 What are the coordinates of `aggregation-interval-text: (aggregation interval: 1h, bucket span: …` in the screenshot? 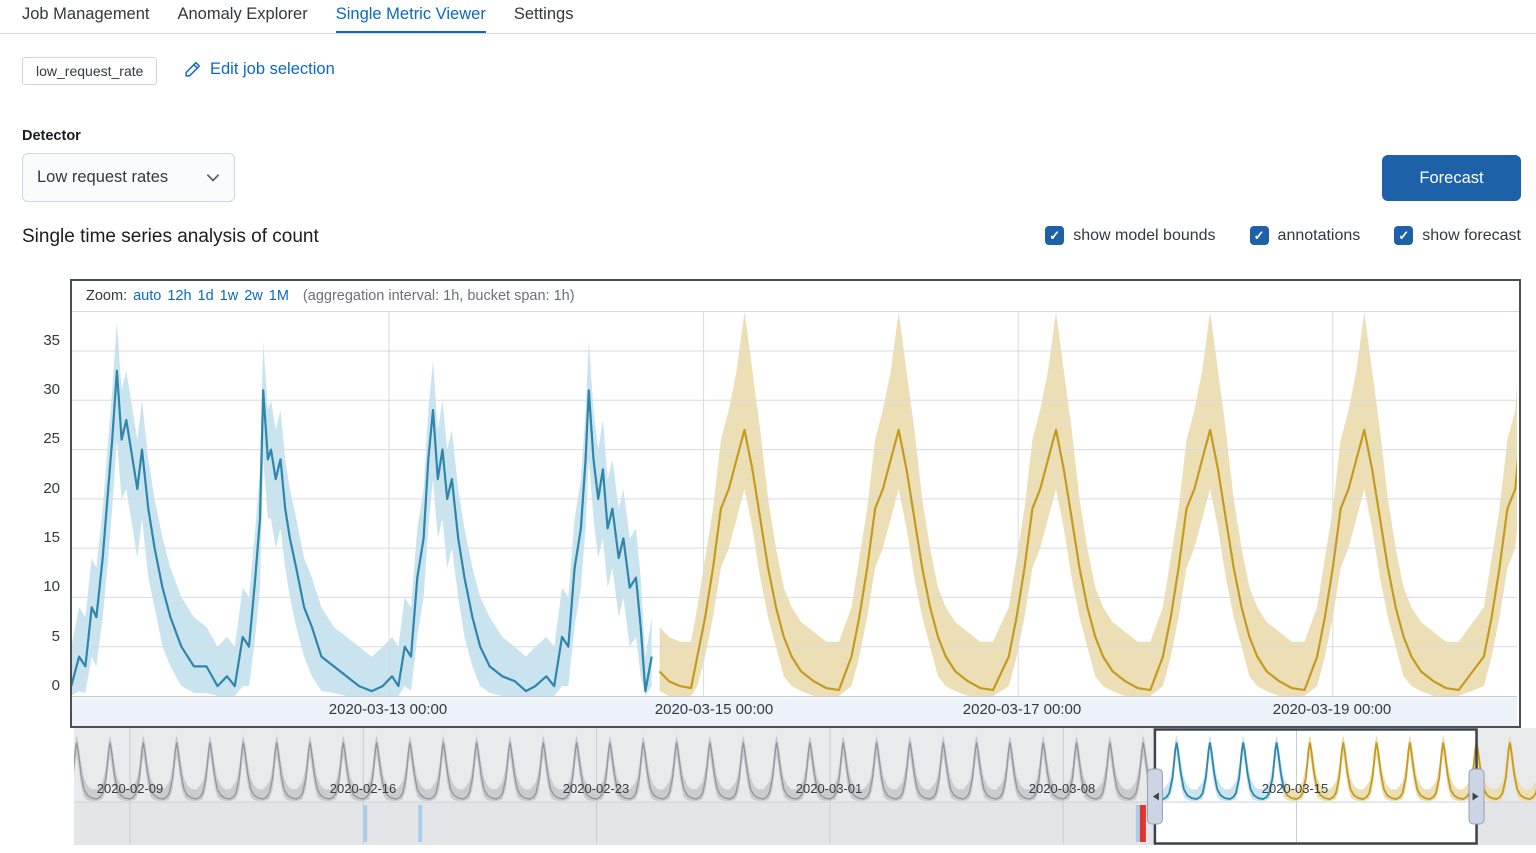 It's located at (438, 296).